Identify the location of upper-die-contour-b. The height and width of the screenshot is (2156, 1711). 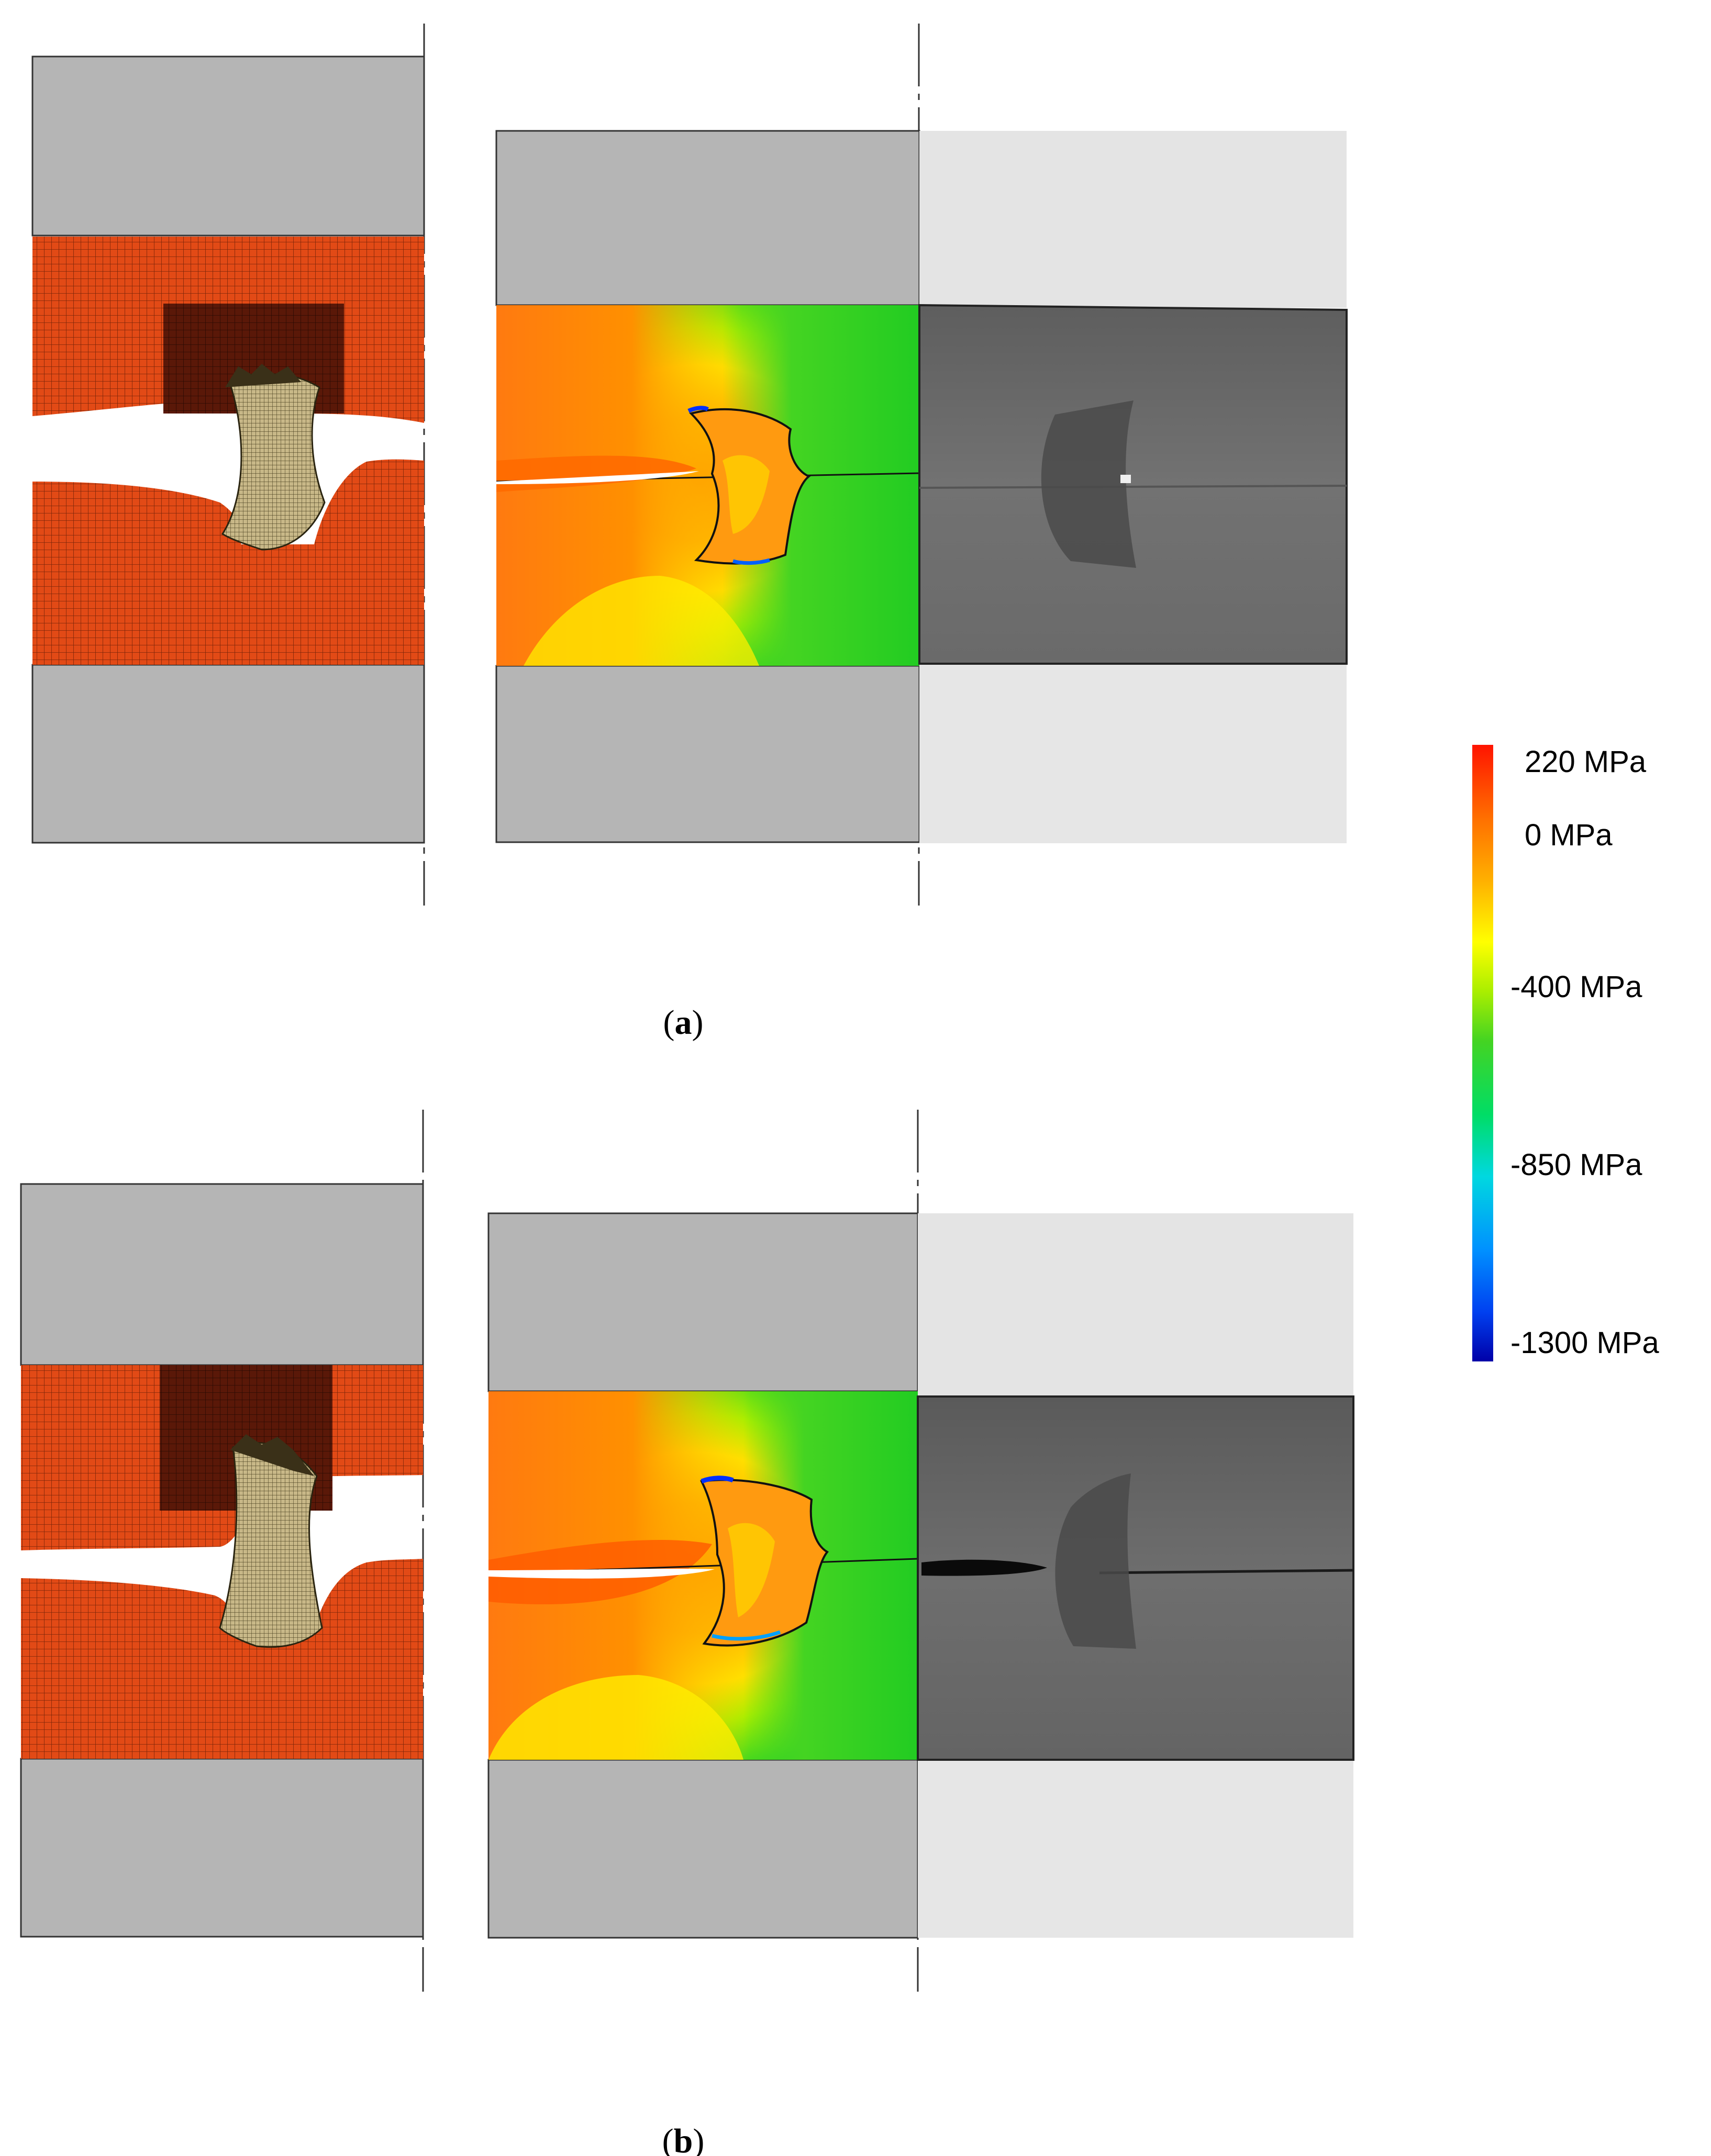
(703, 1302).